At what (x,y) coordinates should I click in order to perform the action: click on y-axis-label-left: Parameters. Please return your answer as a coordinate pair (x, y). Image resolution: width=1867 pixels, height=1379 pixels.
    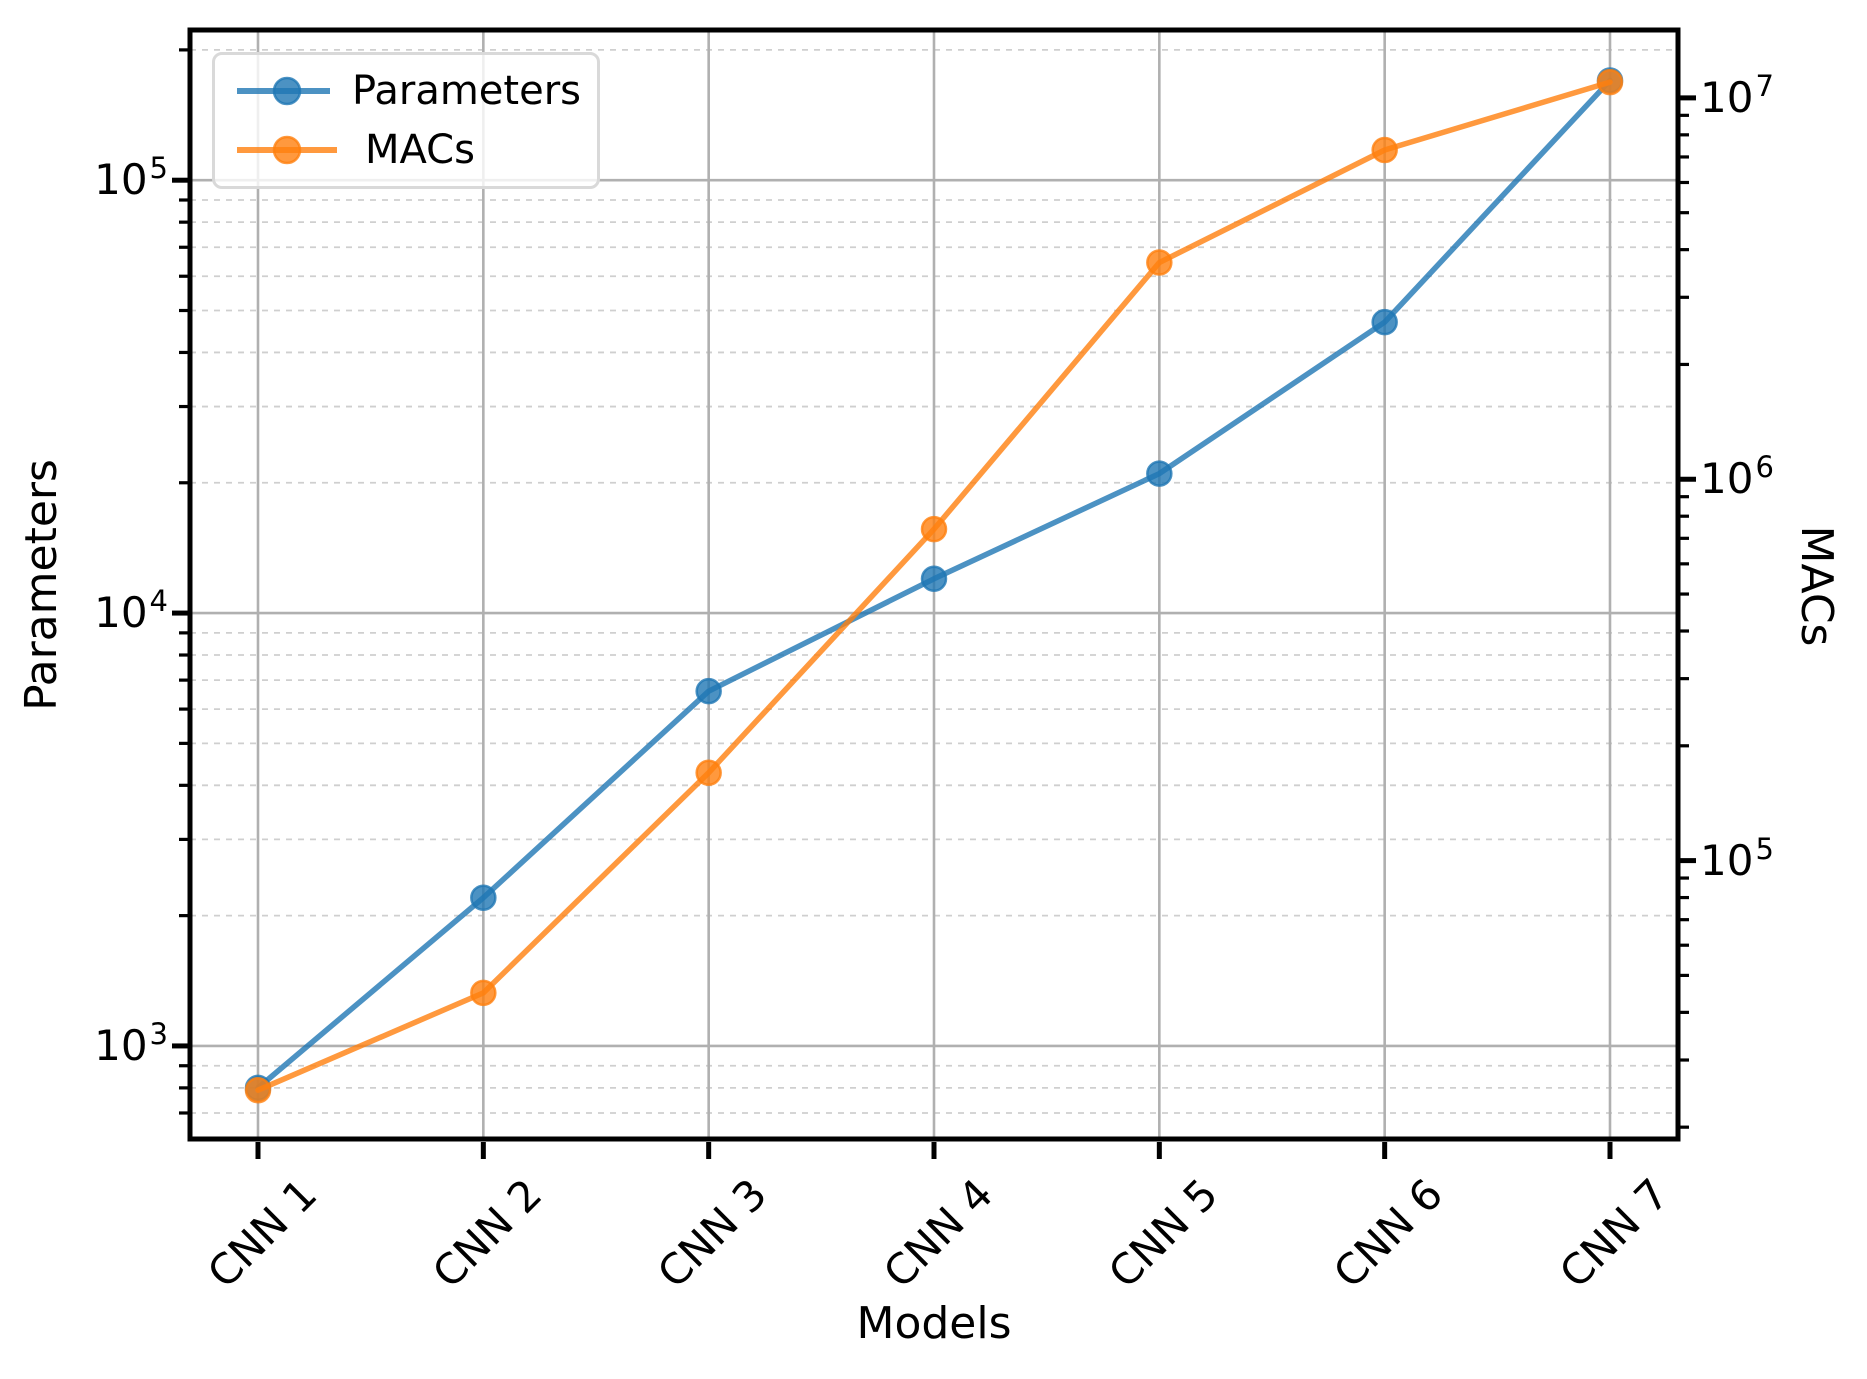
    Looking at the image, I should click on (41, 585).